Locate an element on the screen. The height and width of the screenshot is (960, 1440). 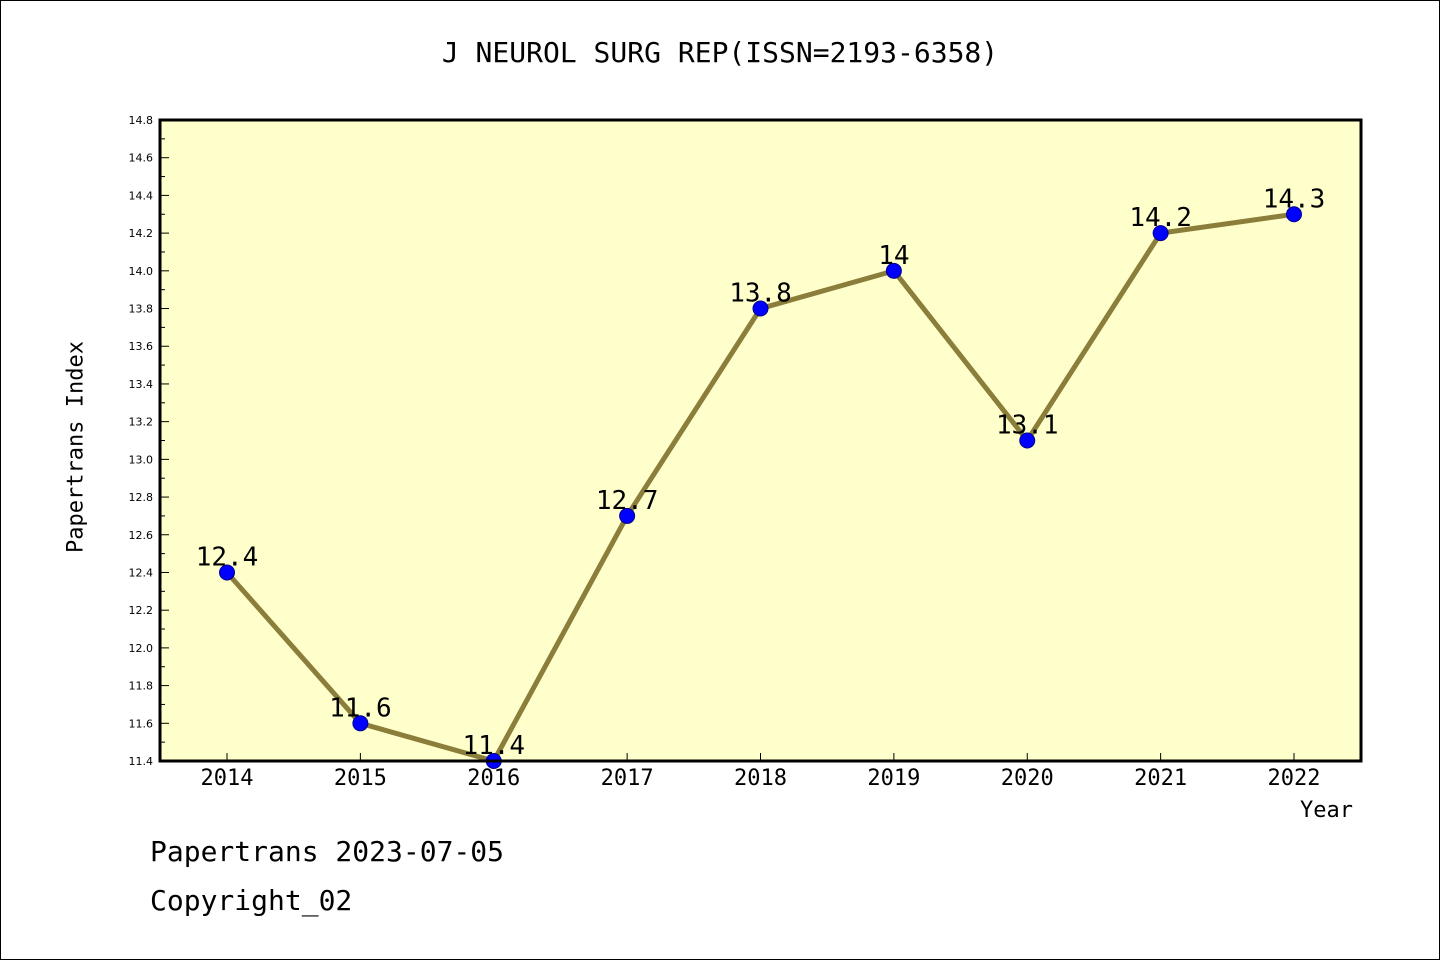
footer-copyright: Copyright_02 is located at coordinates (251, 900).